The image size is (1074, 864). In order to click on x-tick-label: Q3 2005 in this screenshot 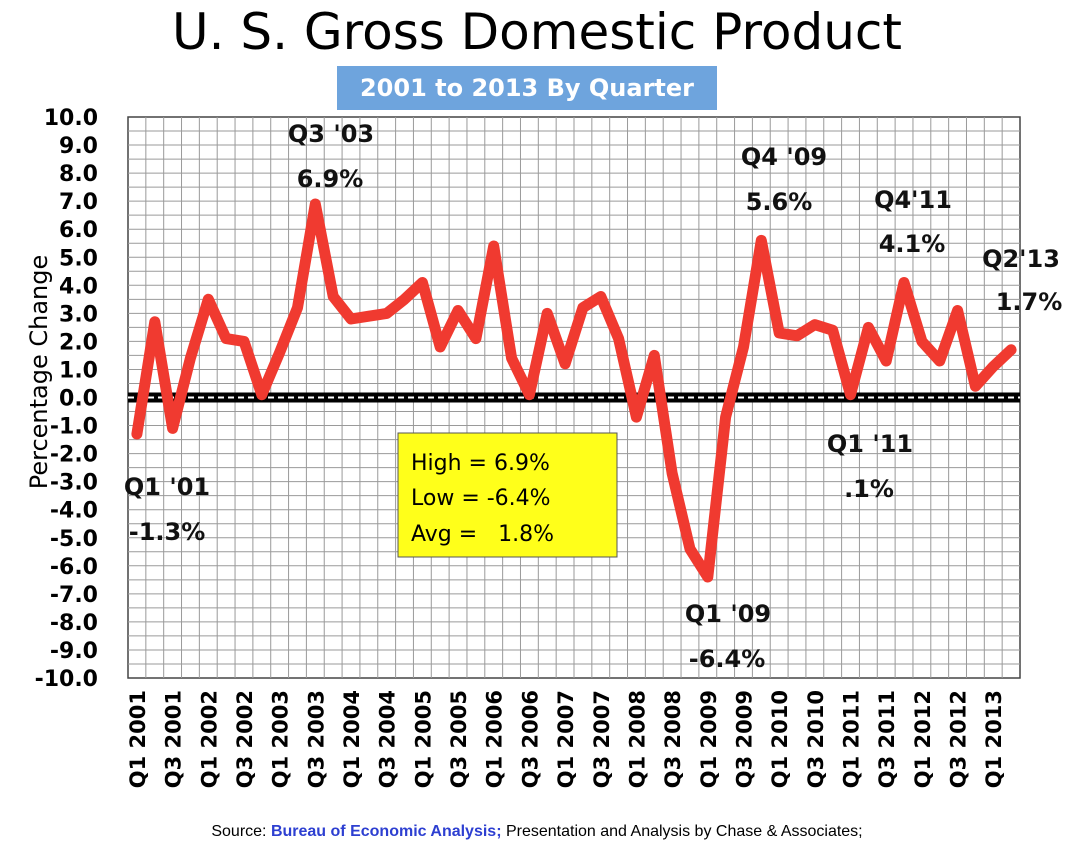, I will do `click(459, 739)`.